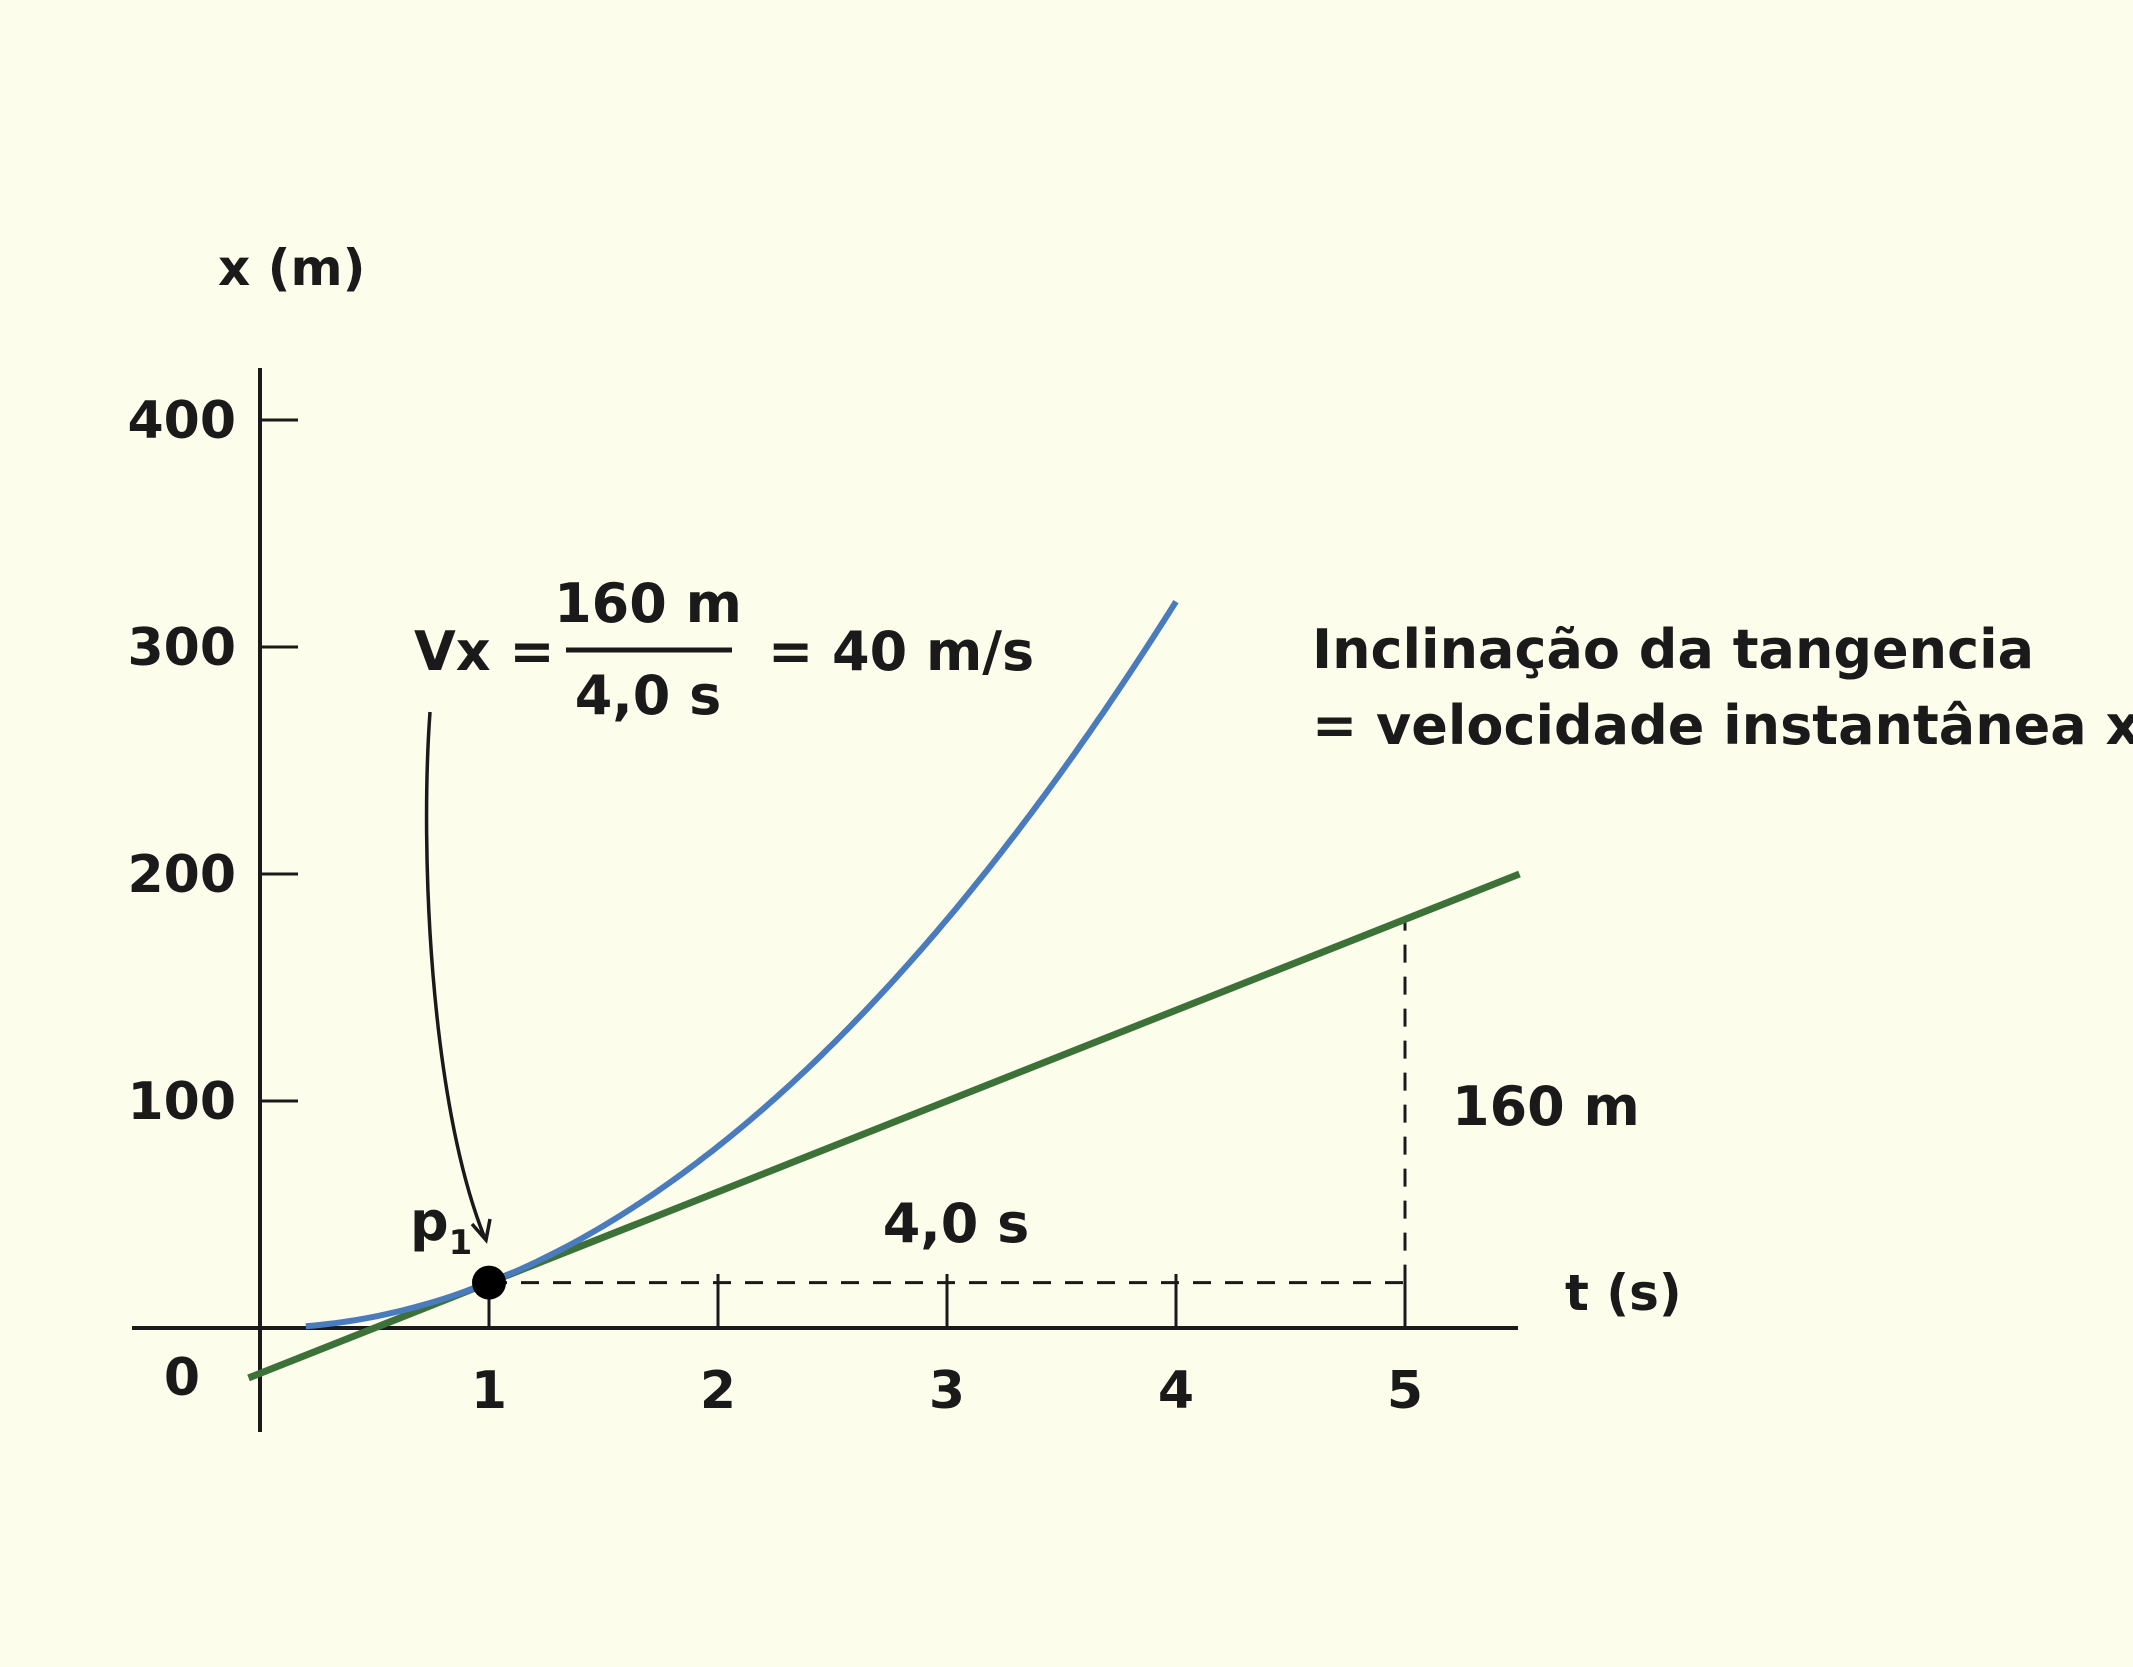 The width and height of the screenshot is (2133, 1667). What do you see at coordinates (1405, 1391) in the screenshot?
I see `x-tick-label-5: 5` at bounding box center [1405, 1391].